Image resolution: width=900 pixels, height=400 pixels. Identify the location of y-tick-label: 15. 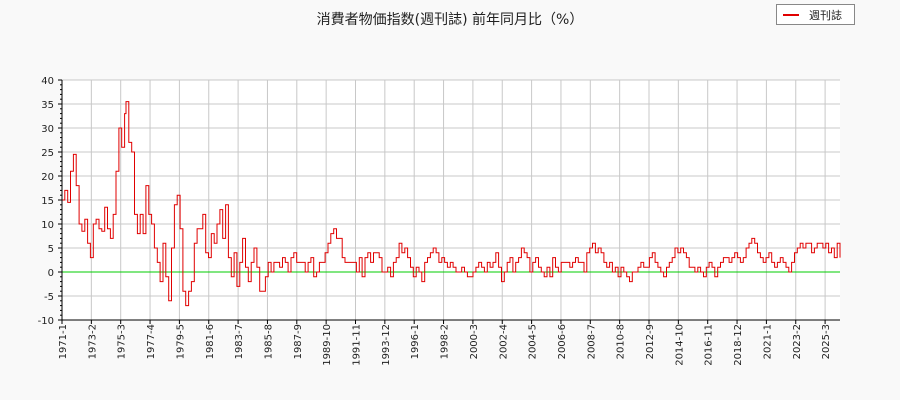
(47, 201).